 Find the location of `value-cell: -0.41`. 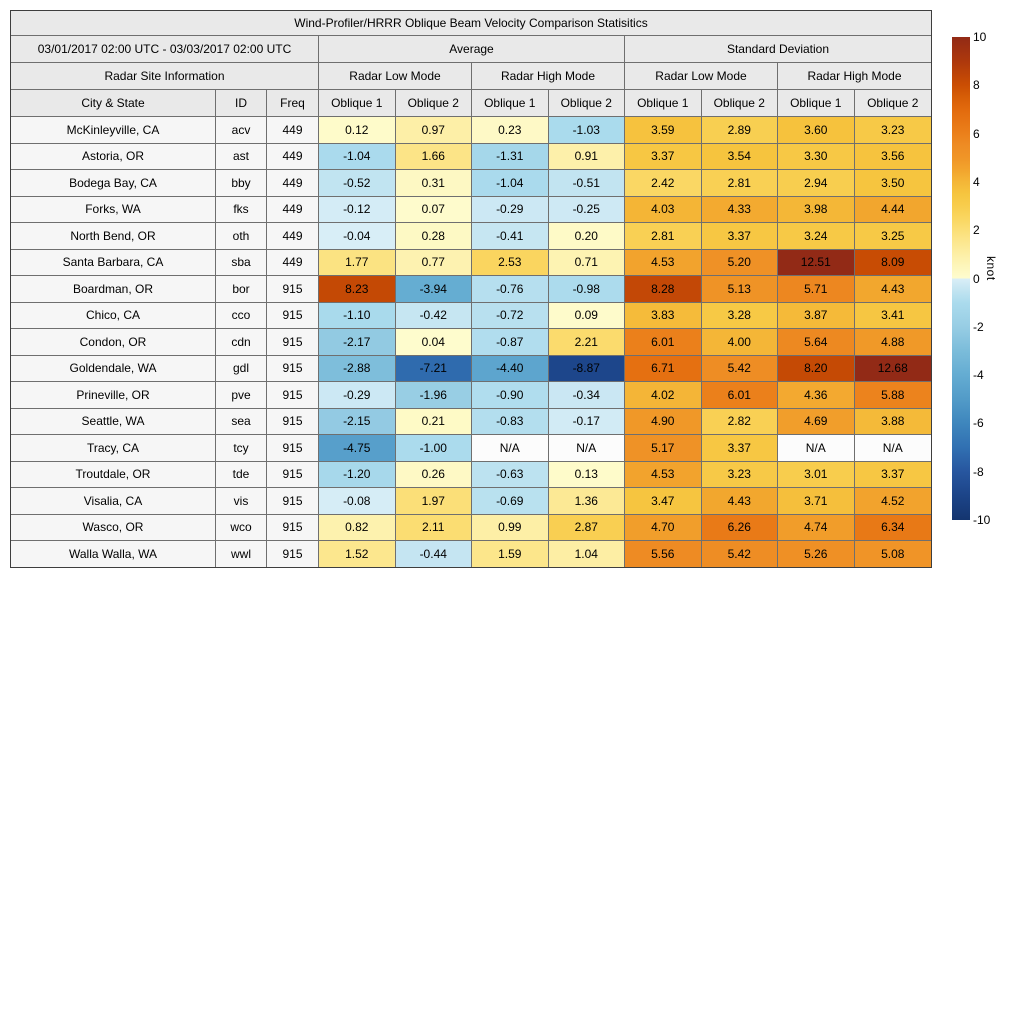

value-cell: -0.41 is located at coordinates (510, 236).